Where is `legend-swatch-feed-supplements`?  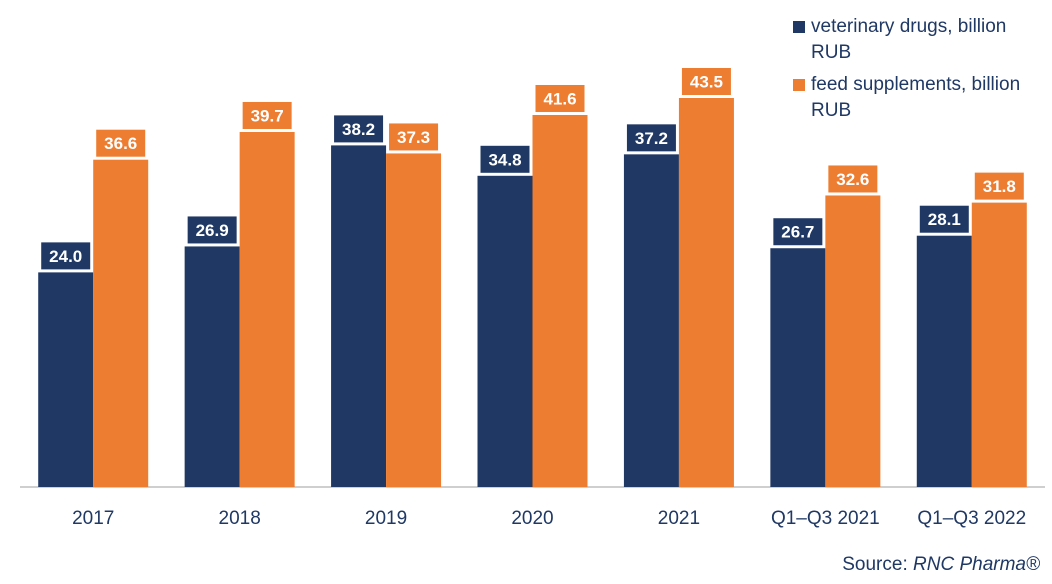 legend-swatch-feed-supplements is located at coordinates (799, 85).